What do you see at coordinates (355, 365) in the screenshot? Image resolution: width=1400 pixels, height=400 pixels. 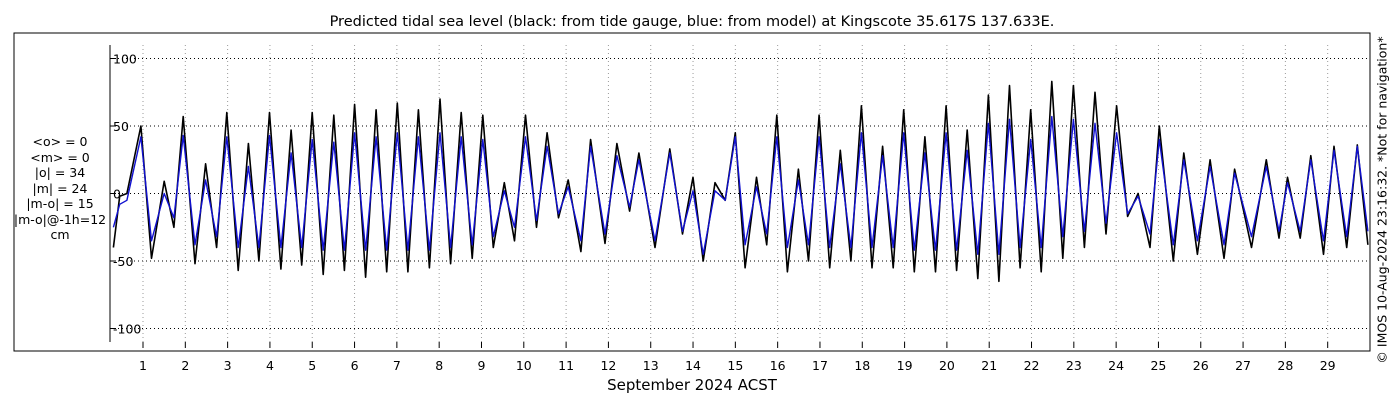 I see `x-tick-label: 6` at bounding box center [355, 365].